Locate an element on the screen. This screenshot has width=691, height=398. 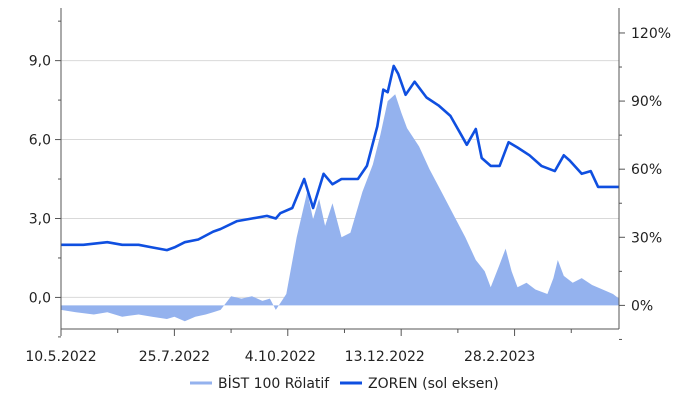
x-axis-tick-label: 4.10.2022 is located at coordinates (280, 357).